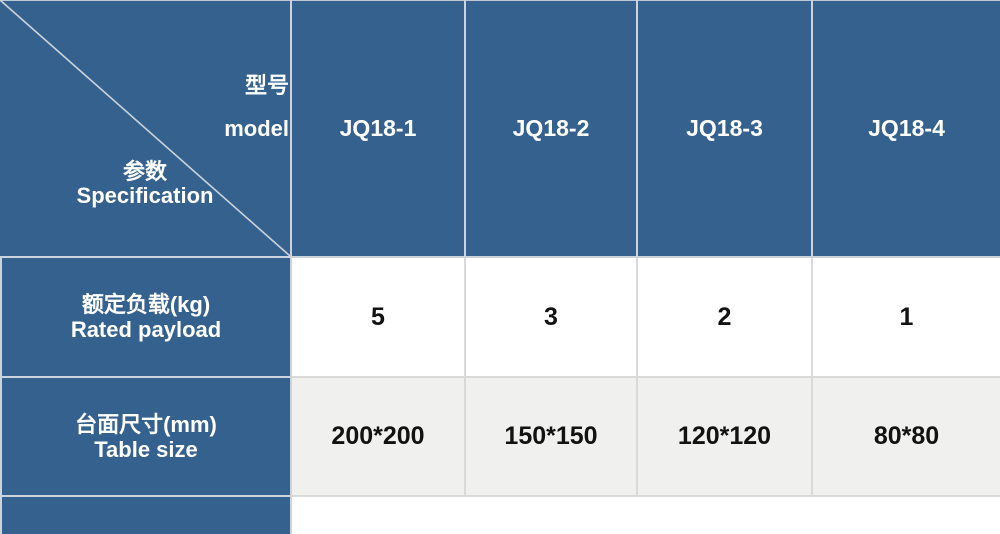 The width and height of the screenshot is (1000, 534). What do you see at coordinates (500, 0) in the screenshot?
I see `table-top-border` at bounding box center [500, 0].